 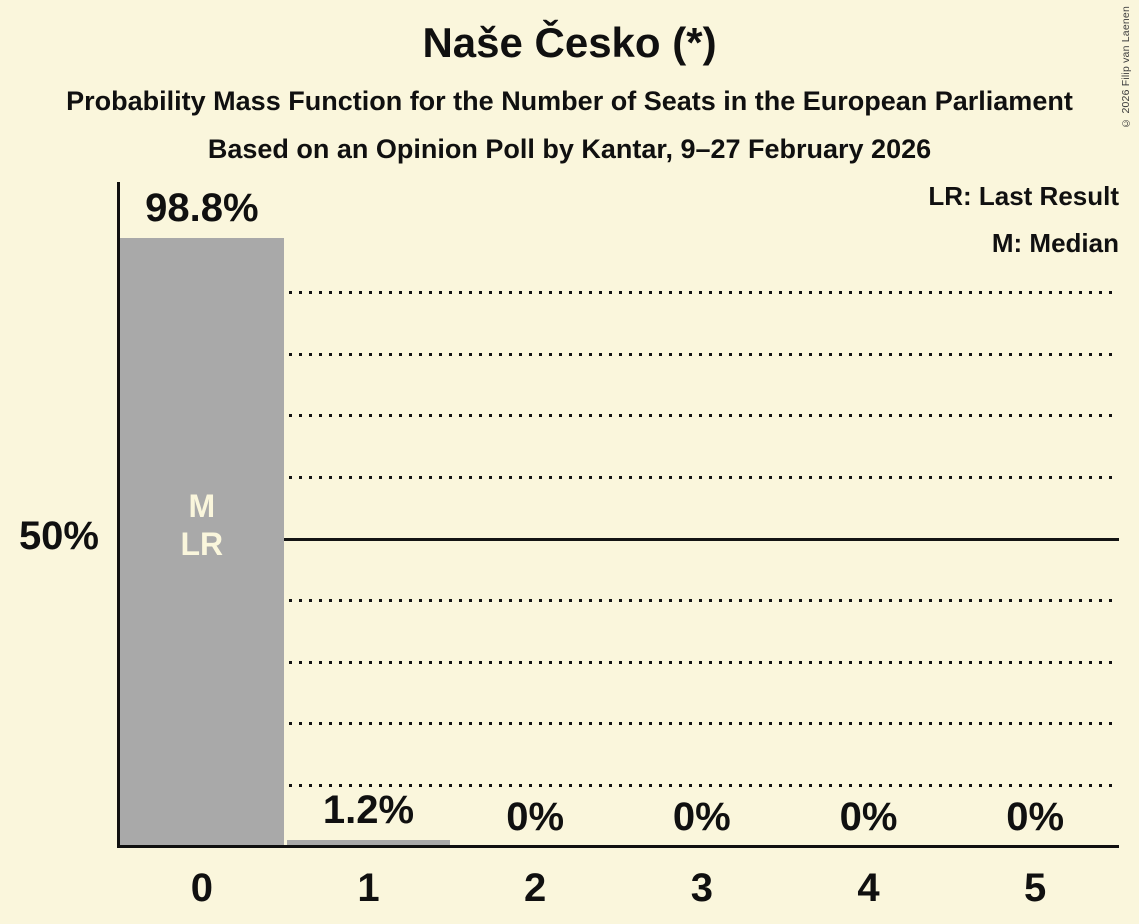 I want to click on value-label-seats-0: 98.8%, so click(x=202, y=208).